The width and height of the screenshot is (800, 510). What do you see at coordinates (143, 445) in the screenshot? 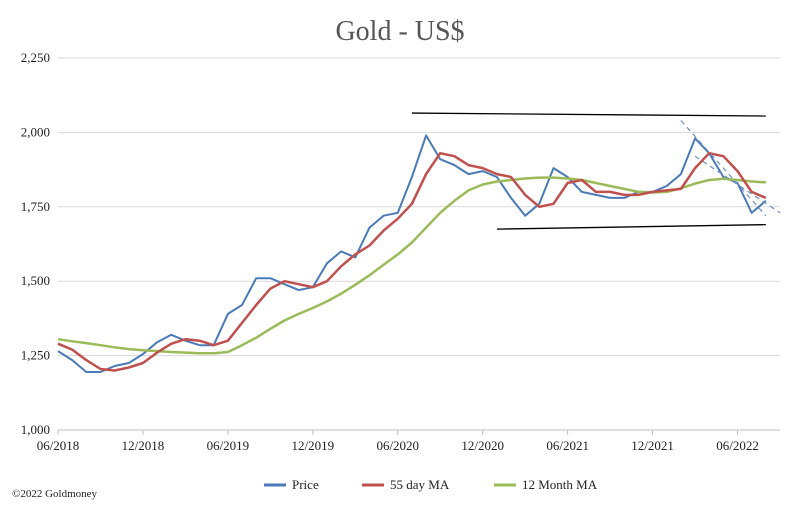
I see `x-tick-label: 12/2018` at bounding box center [143, 445].